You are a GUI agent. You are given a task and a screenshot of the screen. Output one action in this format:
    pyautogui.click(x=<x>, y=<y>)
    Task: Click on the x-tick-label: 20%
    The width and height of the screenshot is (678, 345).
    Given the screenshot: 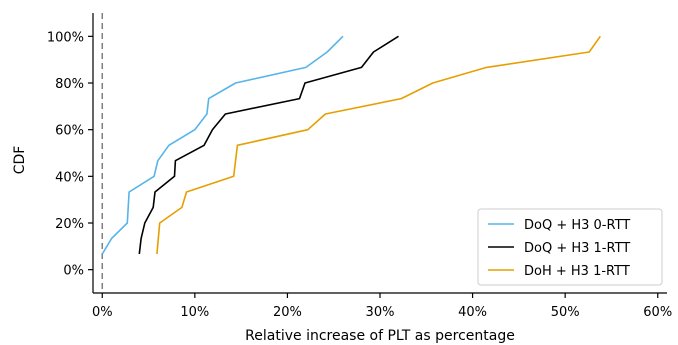 What is the action you would take?
    pyautogui.click(x=287, y=312)
    